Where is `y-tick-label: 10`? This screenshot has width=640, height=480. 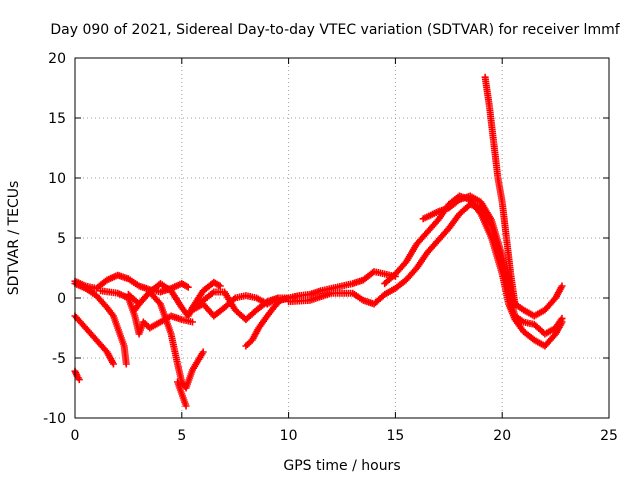 y-tick-label: 10 is located at coordinates (57, 179).